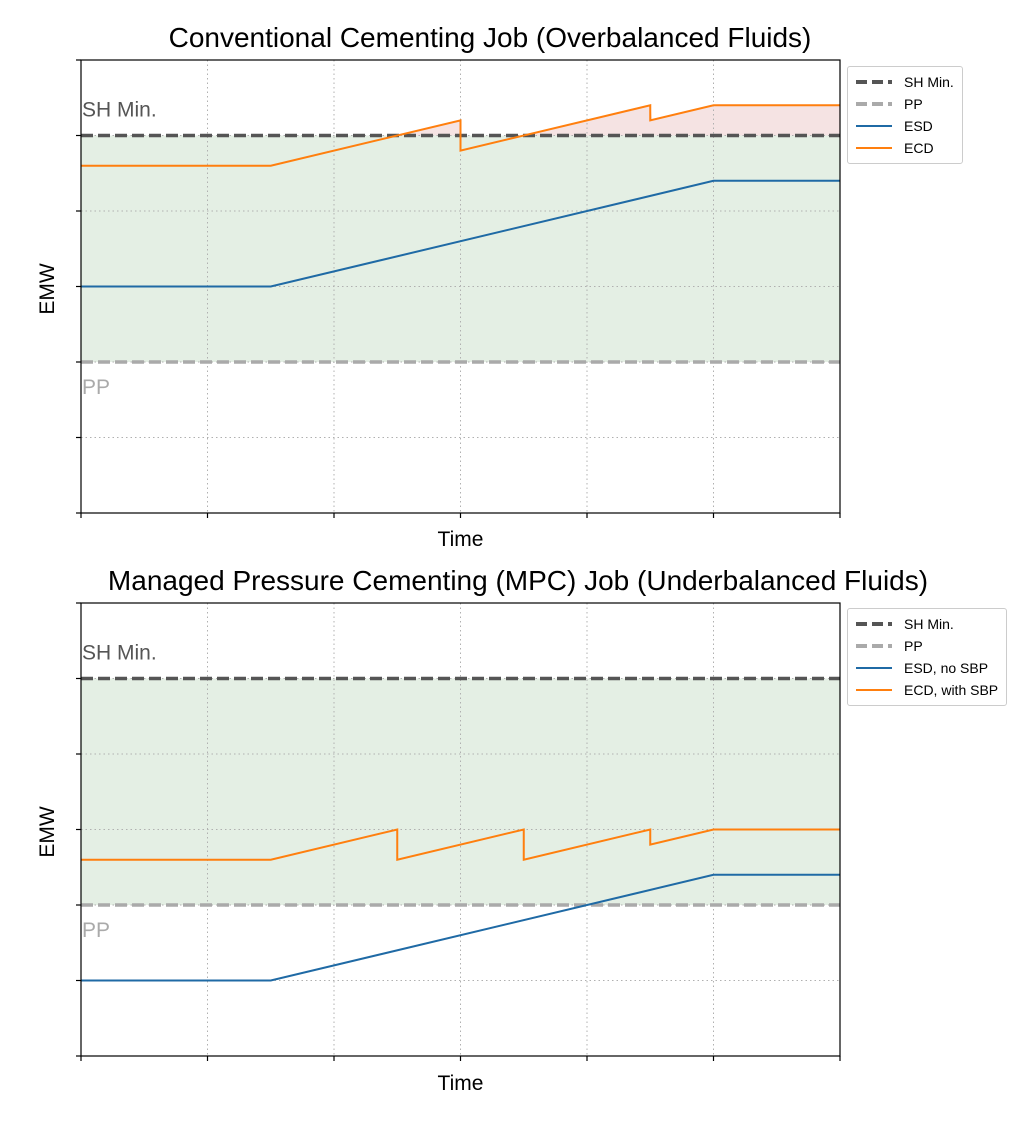 The image size is (1036, 1125). What do you see at coordinates (460, 135) in the screenshot?
I see `ecd-line` at bounding box center [460, 135].